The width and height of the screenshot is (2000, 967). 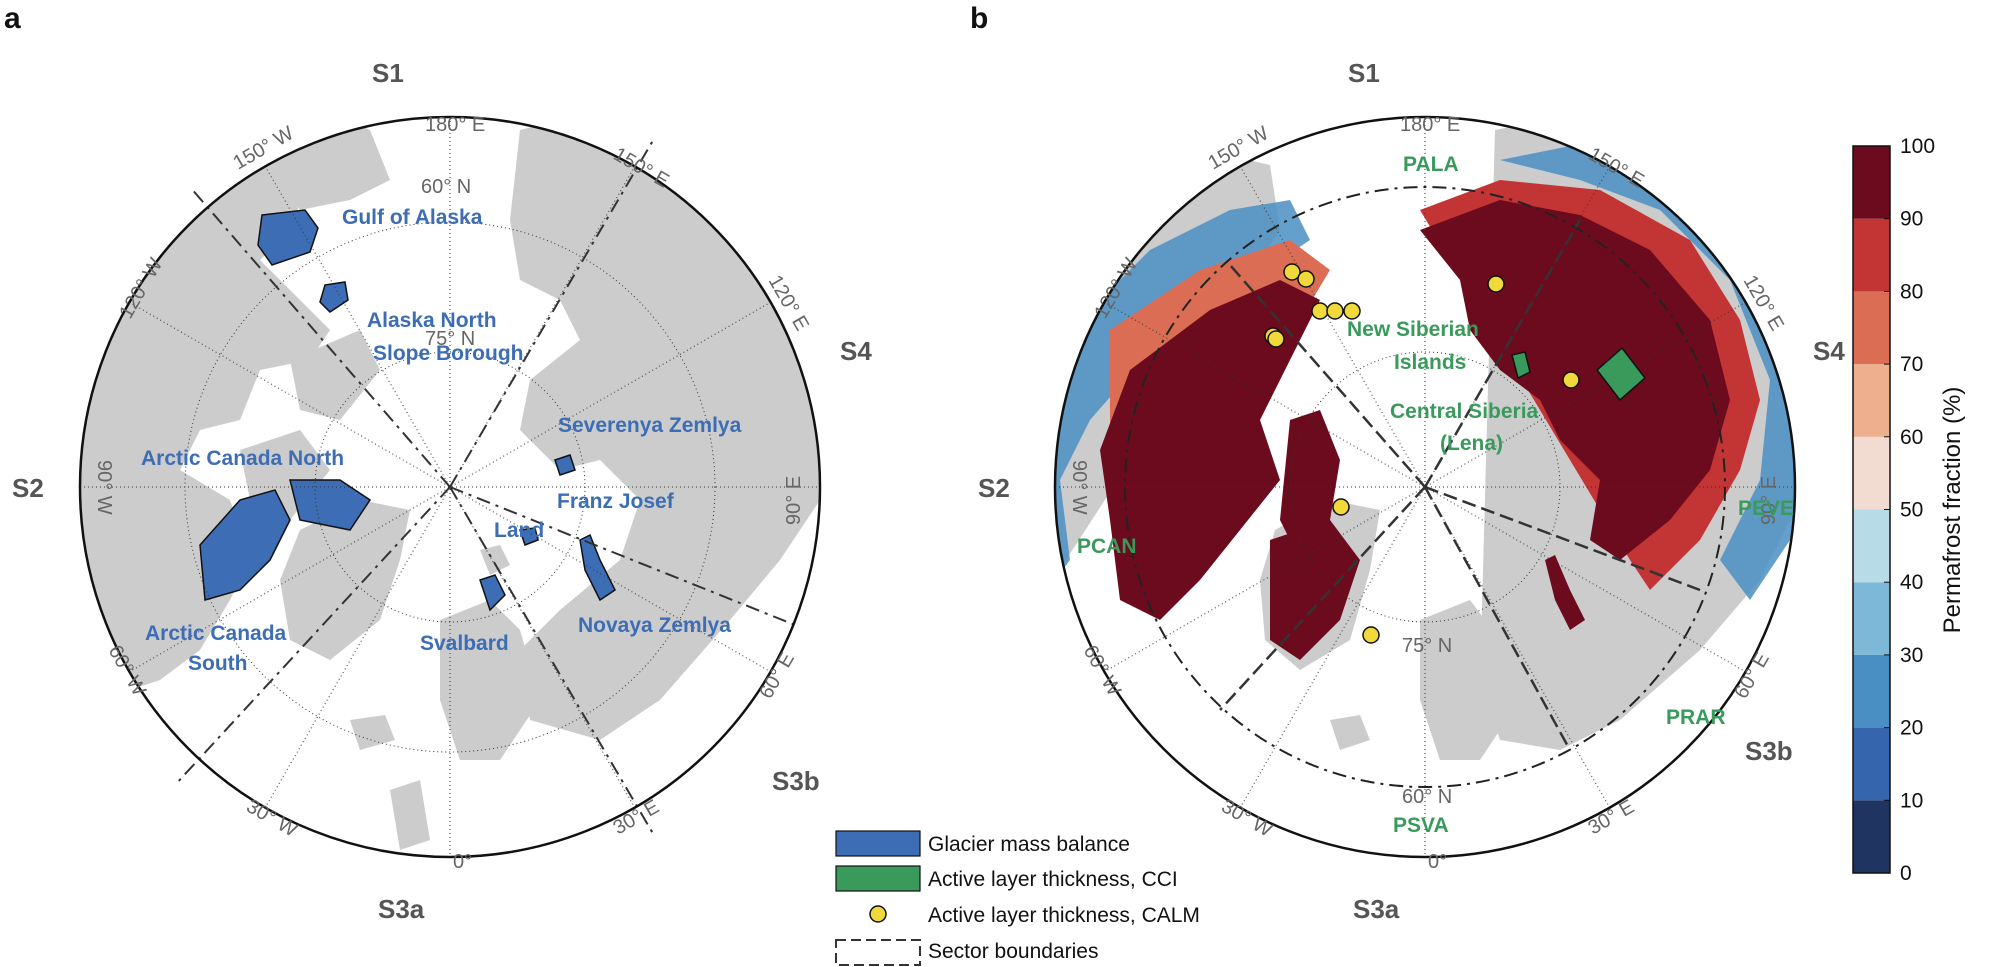 What do you see at coordinates (1364, 73) in the screenshot?
I see `panel-b-sector-s1: S1` at bounding box center [1364, 73].